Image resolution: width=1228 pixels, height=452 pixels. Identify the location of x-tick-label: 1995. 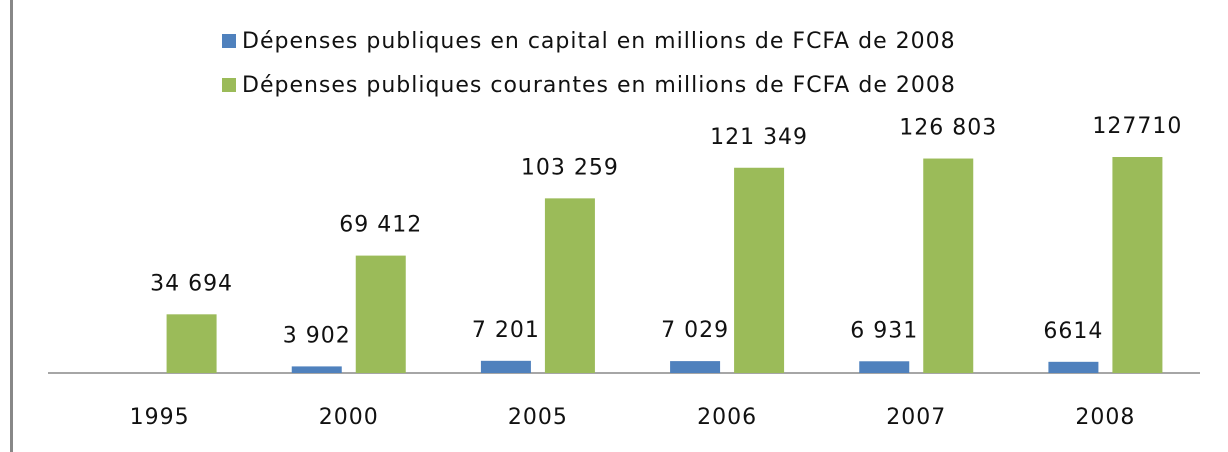
(160, 417).